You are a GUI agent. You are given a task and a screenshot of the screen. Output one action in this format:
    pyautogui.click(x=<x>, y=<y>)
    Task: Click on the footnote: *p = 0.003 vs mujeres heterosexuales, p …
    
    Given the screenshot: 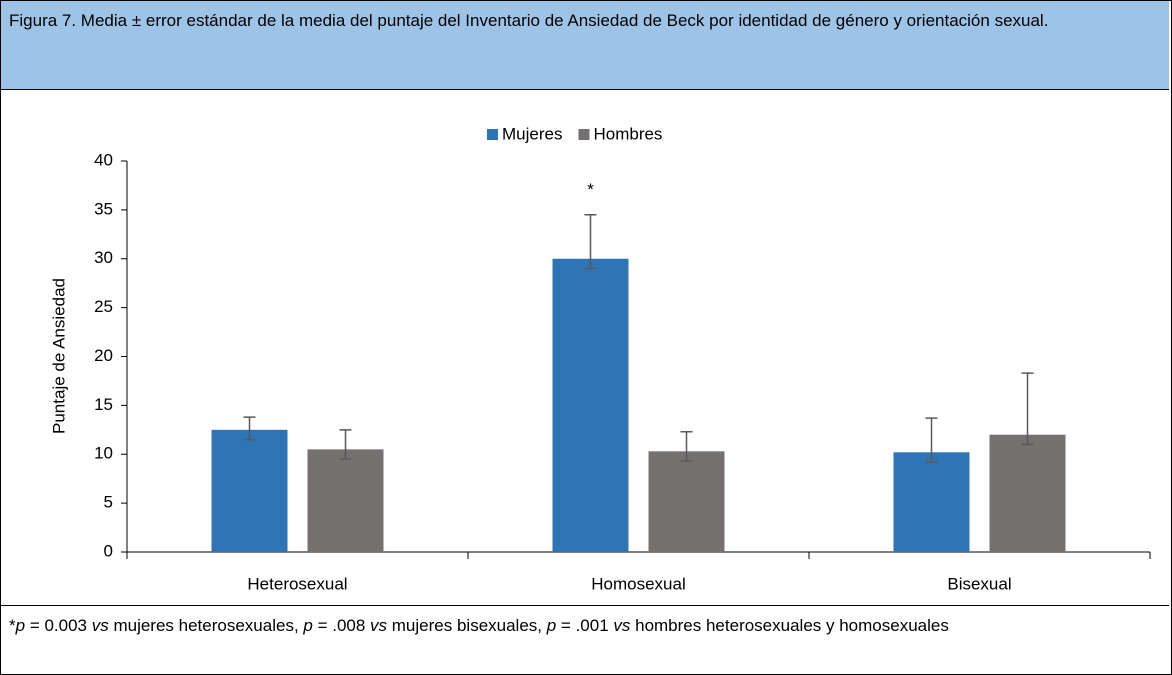 What is the action you would take?
    pyautogui.click(x=585, y=639)
    